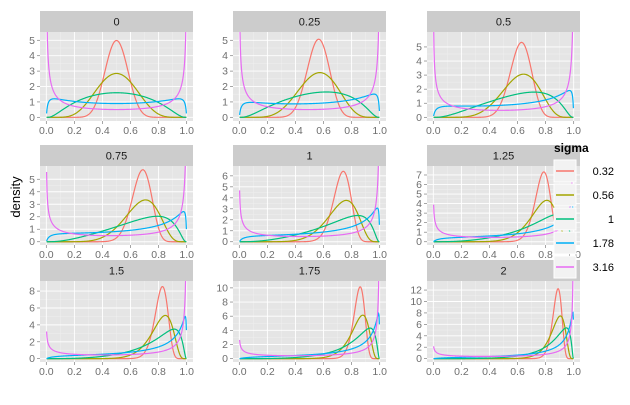 This screenshot has height=405, width=630. Describe the element at coordinates (603, 244) in the screenshot. I see `legend-label: 1.78` at that location.